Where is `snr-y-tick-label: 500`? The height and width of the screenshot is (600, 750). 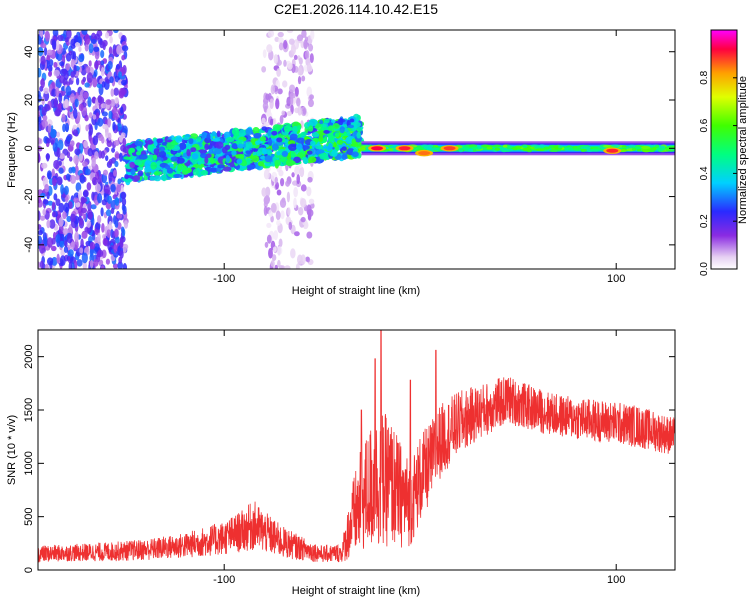 snr-y-tick-label: 500 is located at coordinates (29, 516).